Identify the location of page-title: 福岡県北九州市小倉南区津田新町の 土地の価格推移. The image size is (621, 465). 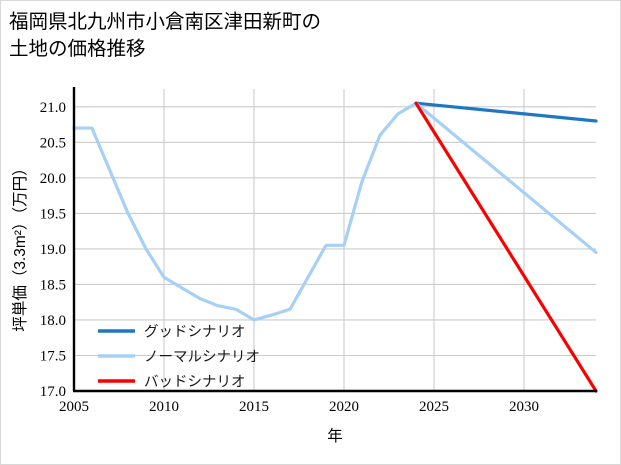
(165, 35).